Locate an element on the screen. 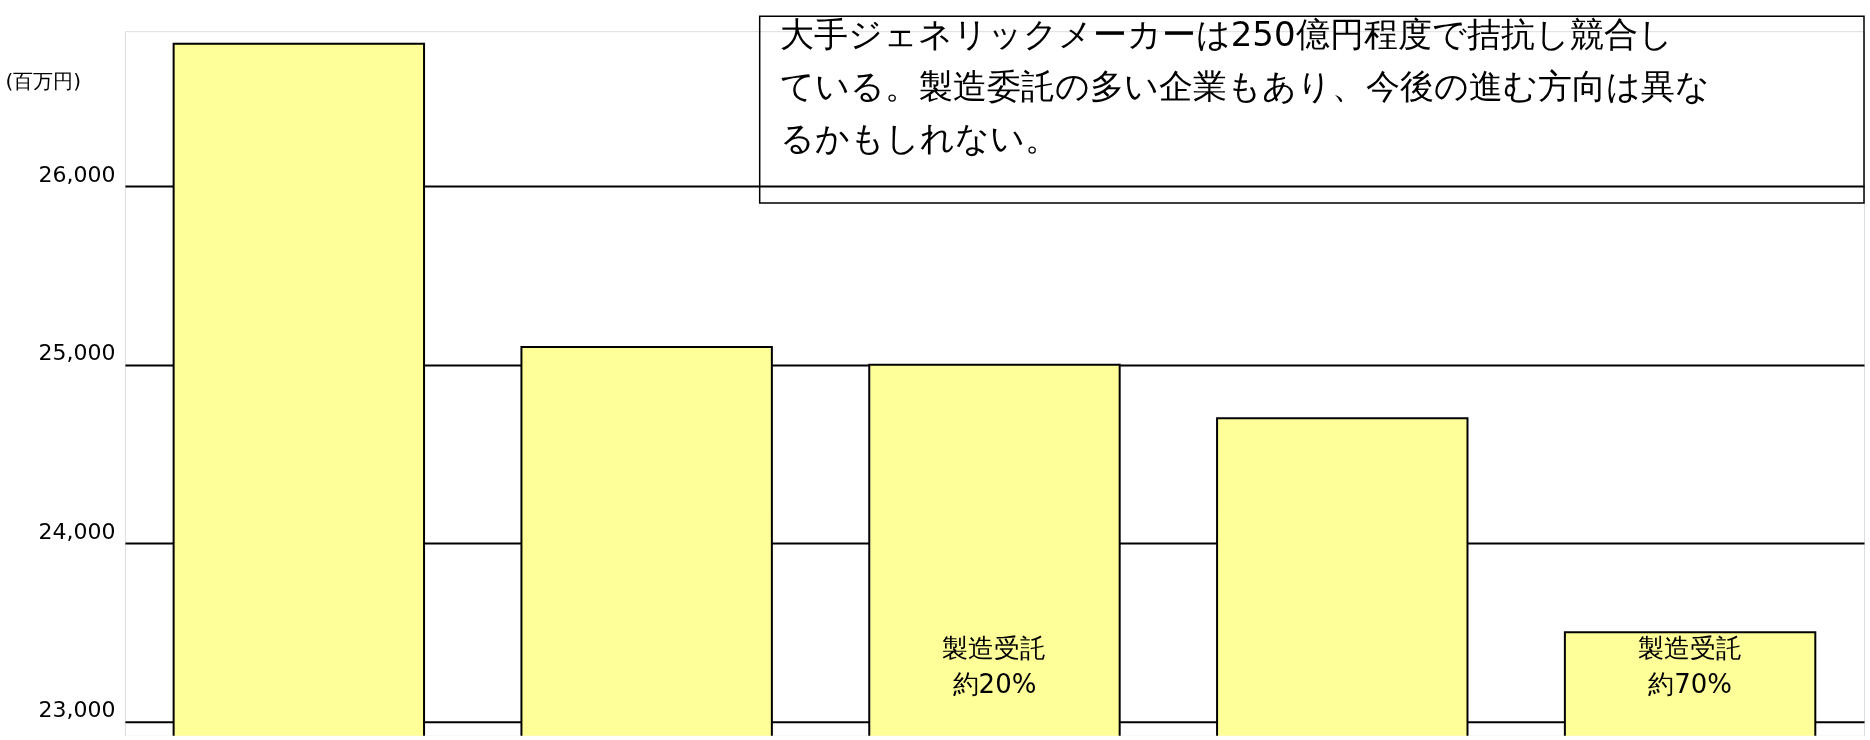  data-label: 製造受託約70% is located at coordinates (1690, 665).